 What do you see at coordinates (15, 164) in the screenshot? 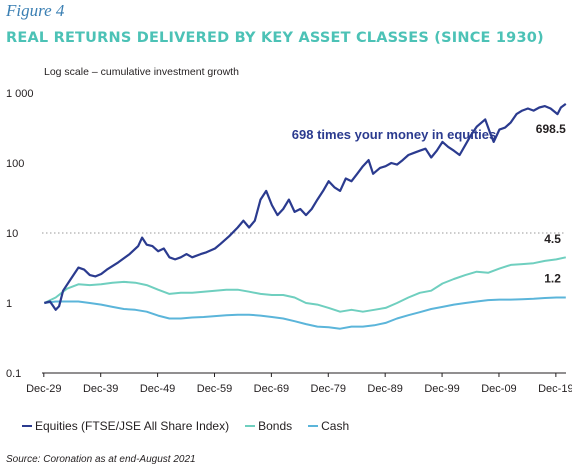
I see `y-tick-label: 100` at bounding box center [15, 164].